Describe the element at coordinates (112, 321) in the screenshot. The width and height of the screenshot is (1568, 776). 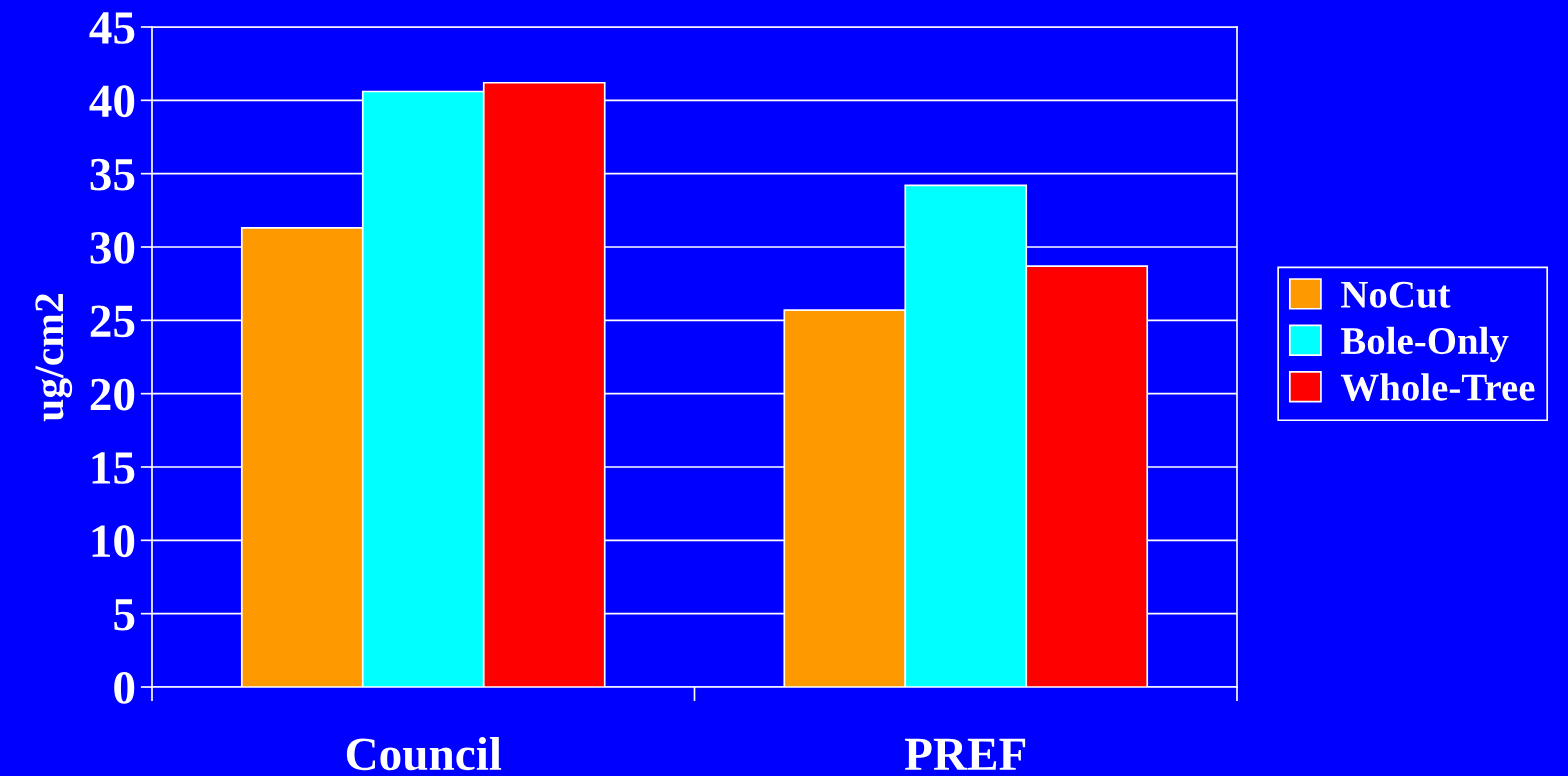
I see `y-tick-label: 25` at that location.